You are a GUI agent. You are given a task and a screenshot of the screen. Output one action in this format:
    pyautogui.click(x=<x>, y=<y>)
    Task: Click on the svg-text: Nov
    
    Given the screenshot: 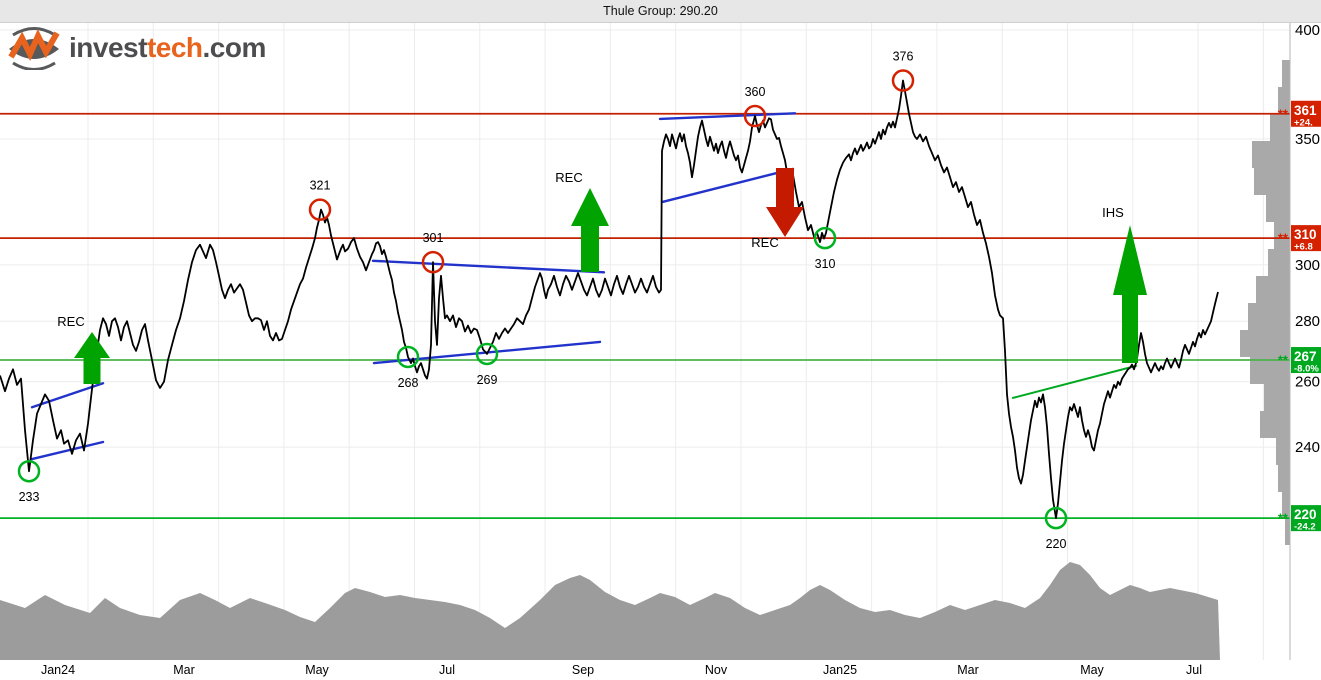 What is the action you would take?
    pyautogui.click(x=716, y=670)
    